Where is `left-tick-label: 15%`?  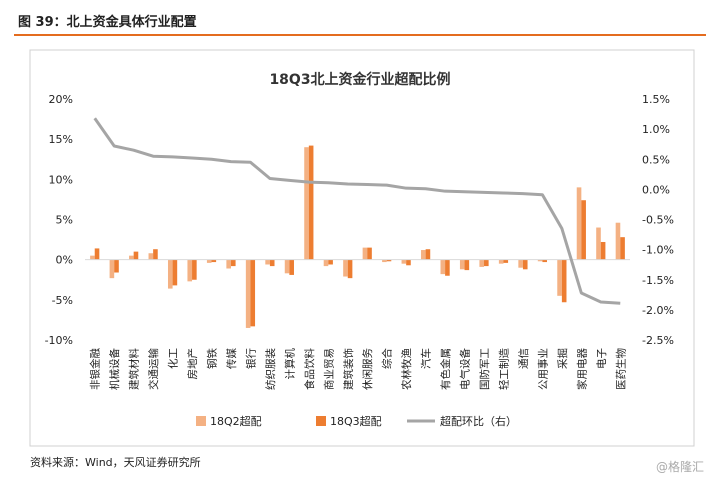
left-tick-label: 15% is located at coordinates (61, 139).